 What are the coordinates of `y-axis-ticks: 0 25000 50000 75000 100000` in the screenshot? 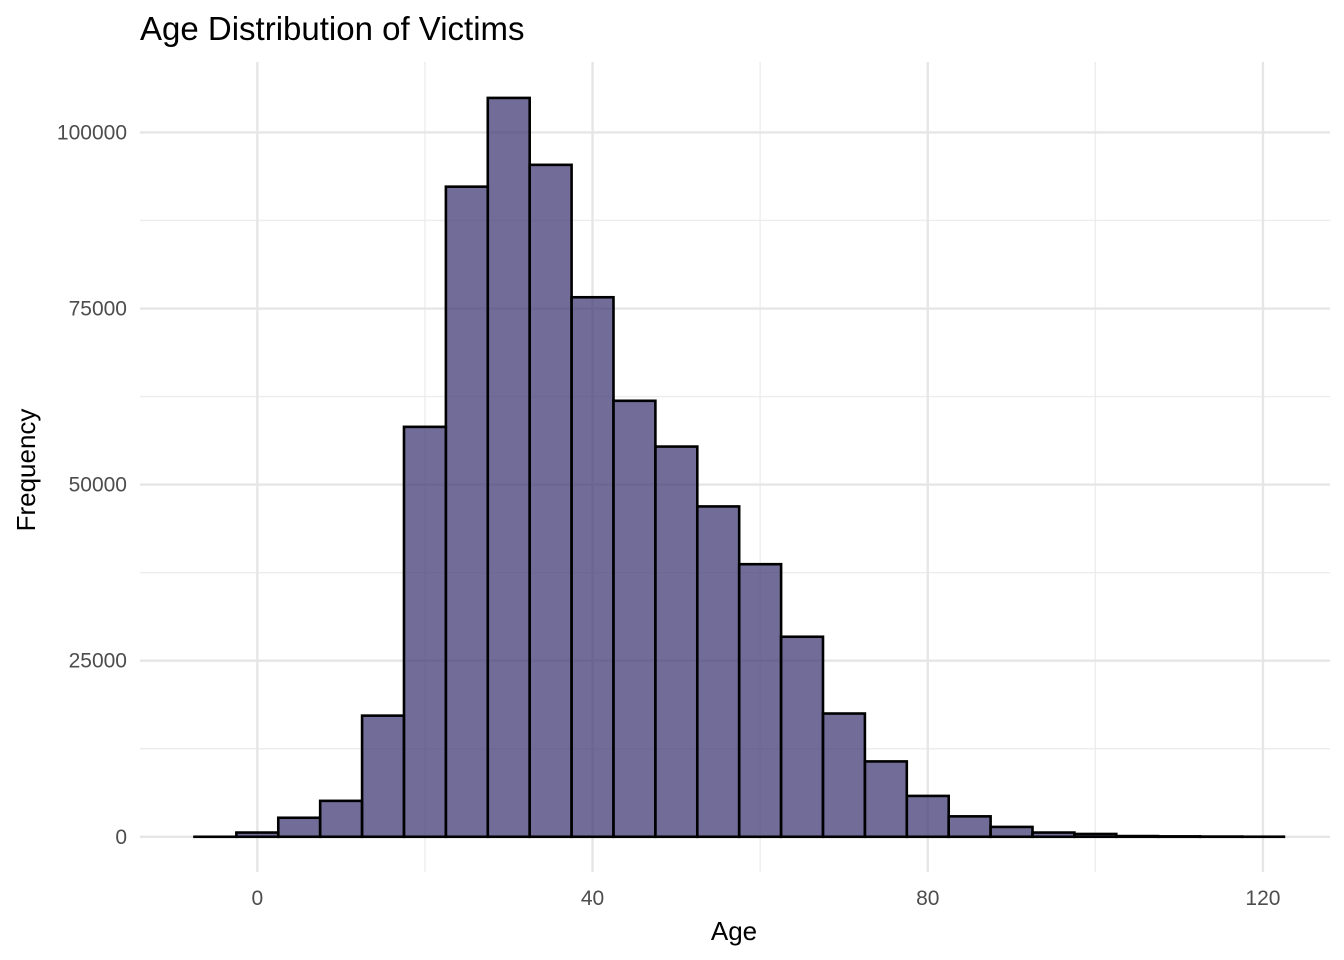 It's located at (92, 484).